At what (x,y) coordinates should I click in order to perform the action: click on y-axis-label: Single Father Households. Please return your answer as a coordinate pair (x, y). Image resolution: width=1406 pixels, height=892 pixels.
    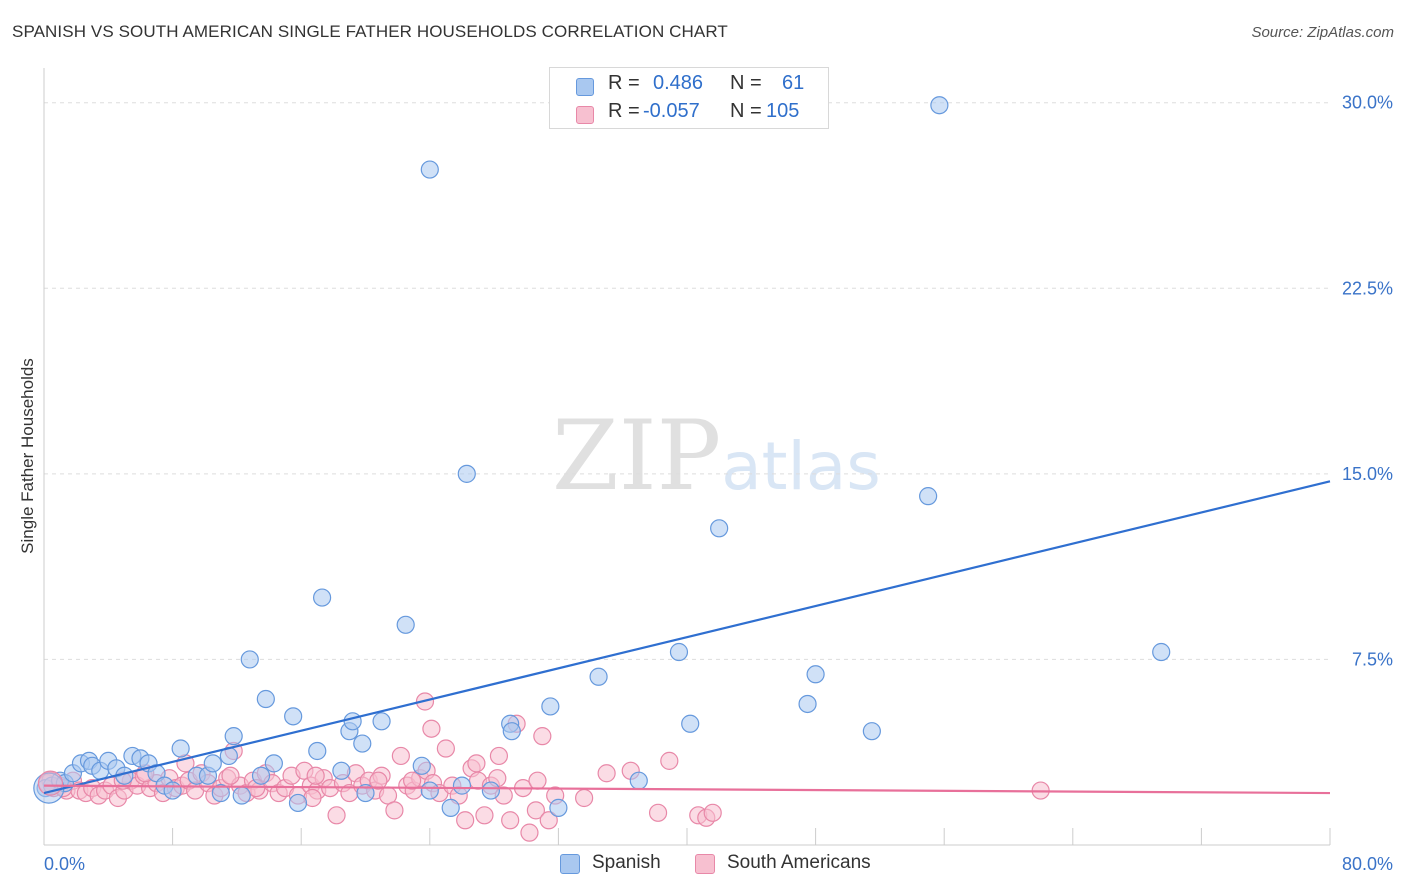
    Looking at the image, I should click on (27, 456).